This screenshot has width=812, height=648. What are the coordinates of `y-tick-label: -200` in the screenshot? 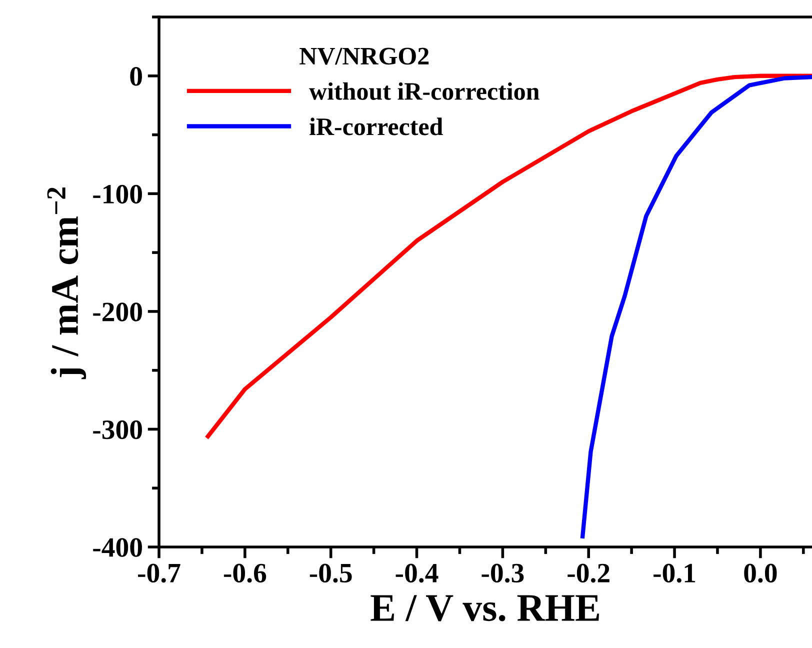 It's located at (117, 312).